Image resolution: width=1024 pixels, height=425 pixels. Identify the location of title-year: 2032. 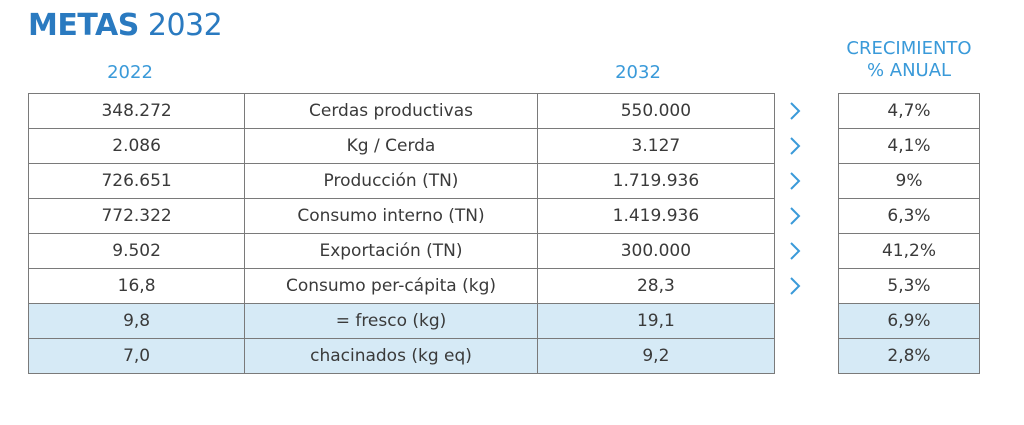
(185, 25).